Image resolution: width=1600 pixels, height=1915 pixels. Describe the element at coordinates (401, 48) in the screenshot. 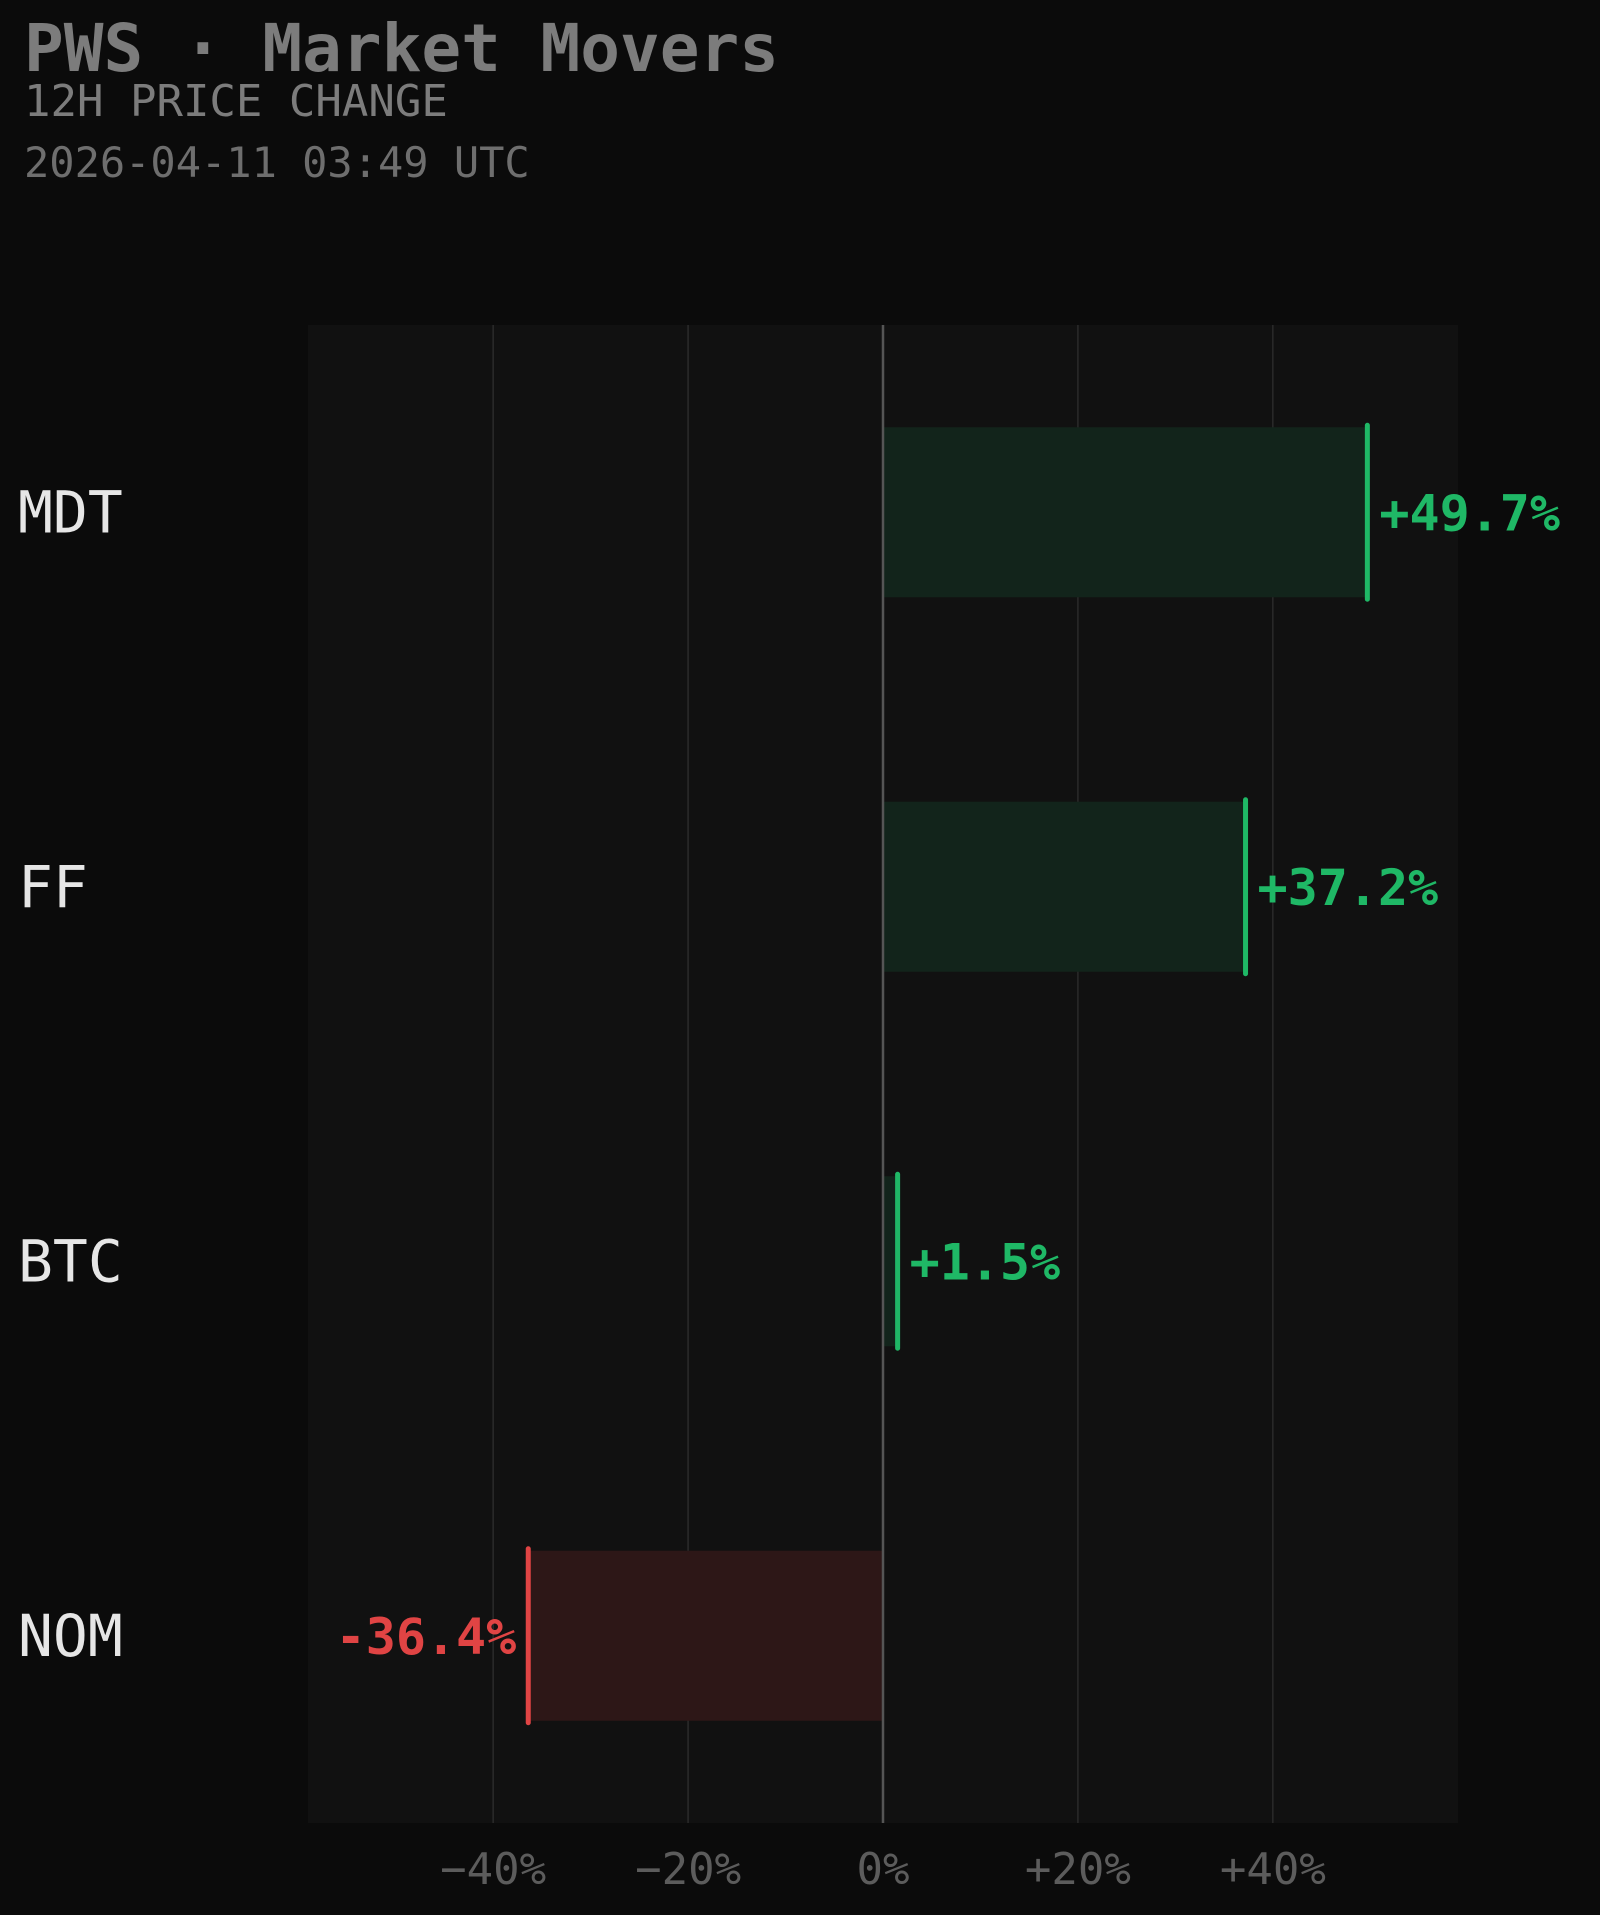

I see `chart-title: PWS · Market Movers` at that location.